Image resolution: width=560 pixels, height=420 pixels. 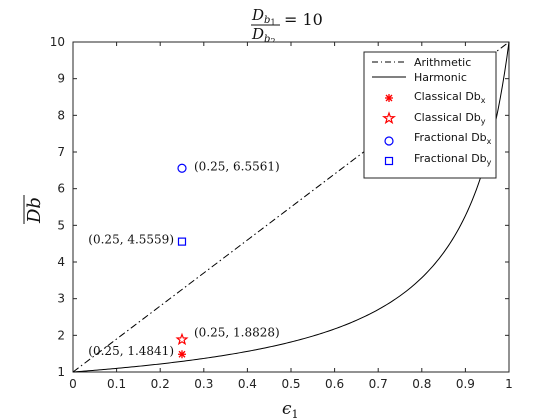 I want to click on x-tick-label: 0.4, so click(x=247, y=384).